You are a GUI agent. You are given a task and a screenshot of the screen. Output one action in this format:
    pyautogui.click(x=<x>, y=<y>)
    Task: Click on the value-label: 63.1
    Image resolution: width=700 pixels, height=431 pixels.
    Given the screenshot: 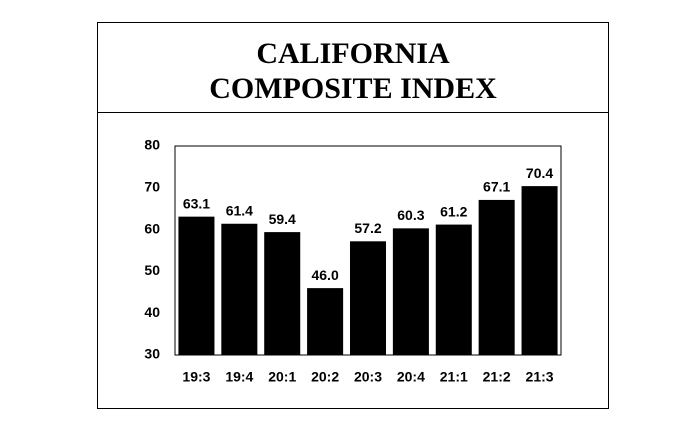 What is the action you would take?
    pyautogui.click(x=196, y=203)
    